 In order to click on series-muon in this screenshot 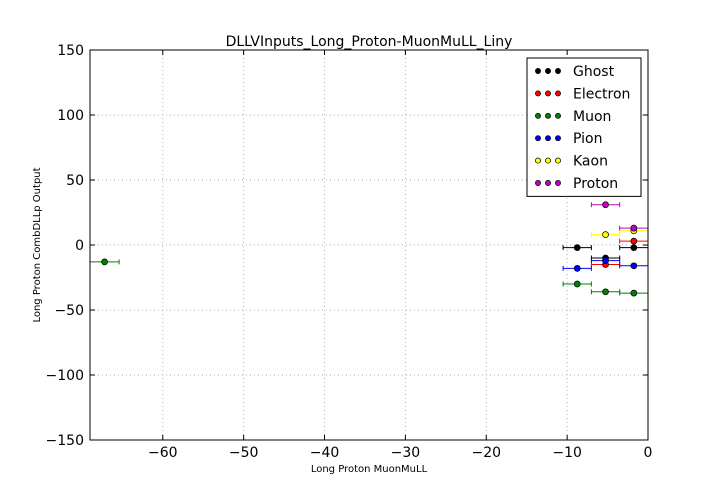, I will do `click(369, 277)`.